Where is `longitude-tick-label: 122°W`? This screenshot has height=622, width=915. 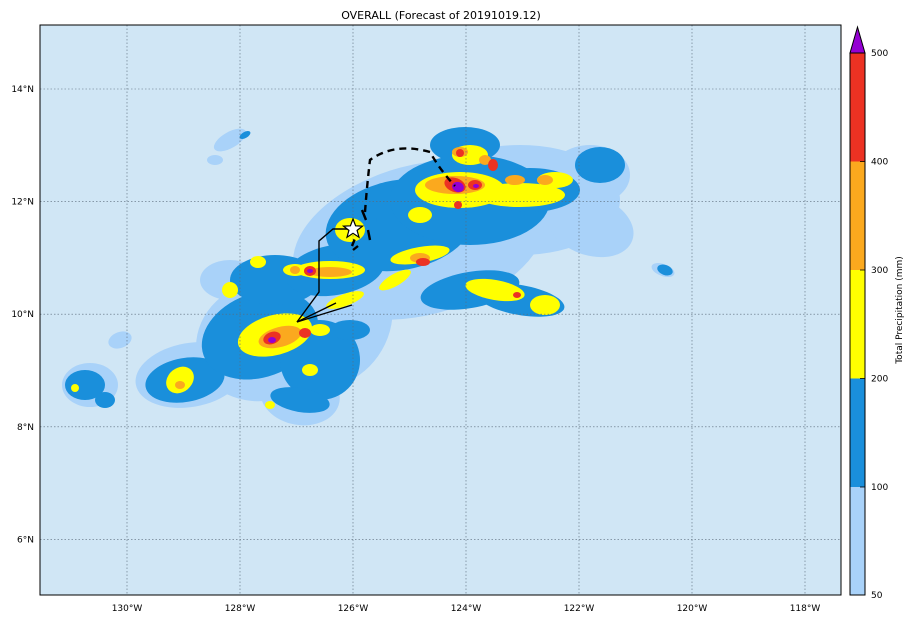 longitude-tick-label: 122°W is located at coordinates (579, 609).